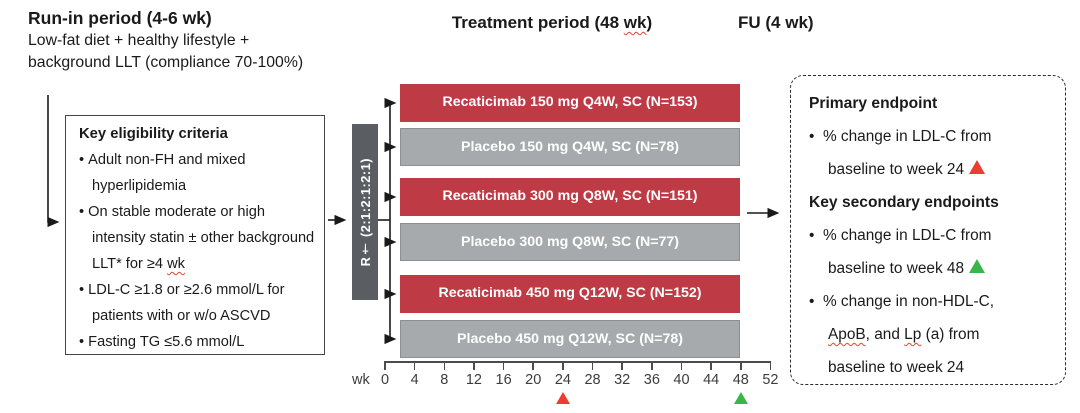 The image size is (1080, 413). I want to click on spellcheck-squiggle: Lp, so click(913, 334).